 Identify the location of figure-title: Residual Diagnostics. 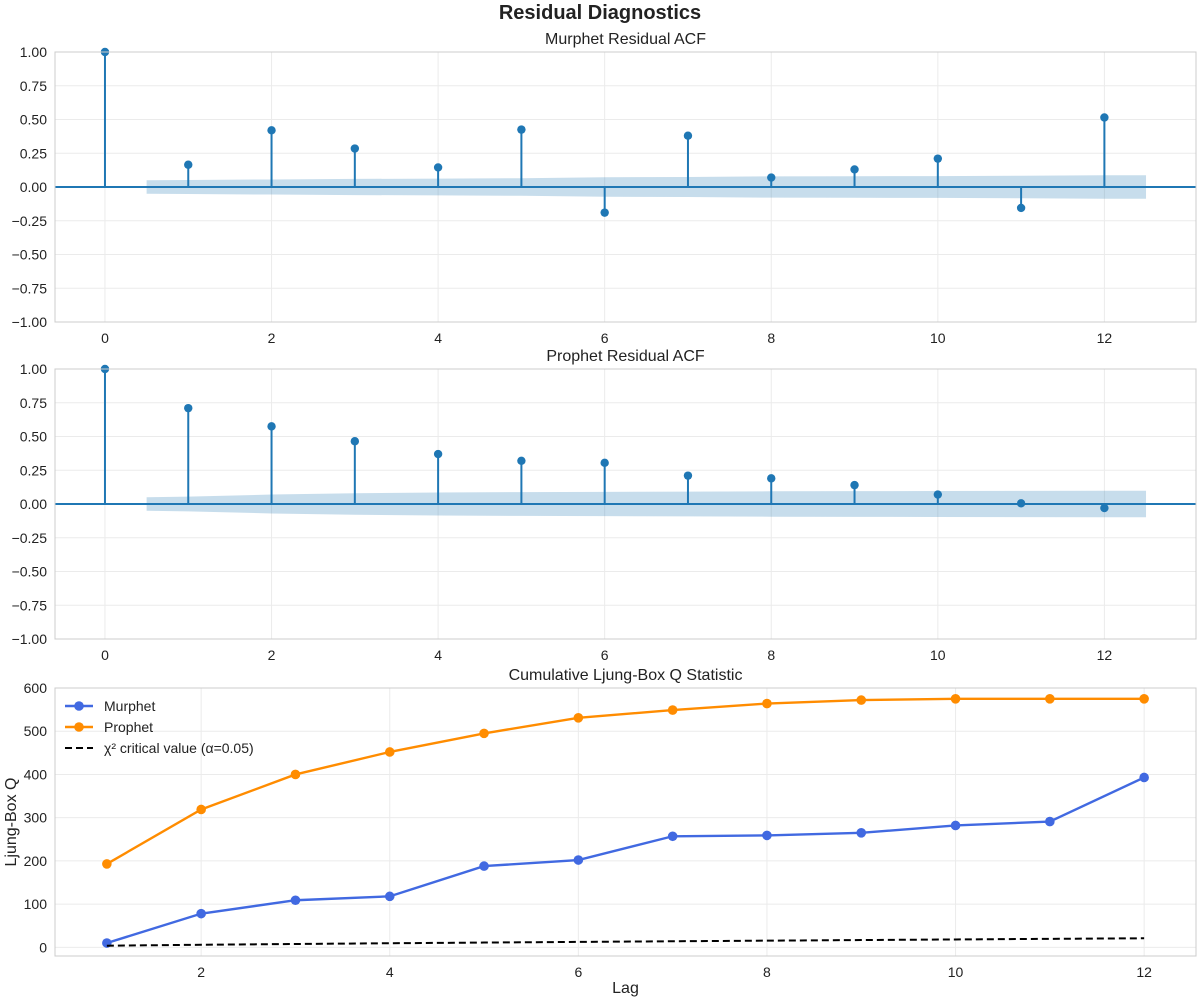
(600, 13).